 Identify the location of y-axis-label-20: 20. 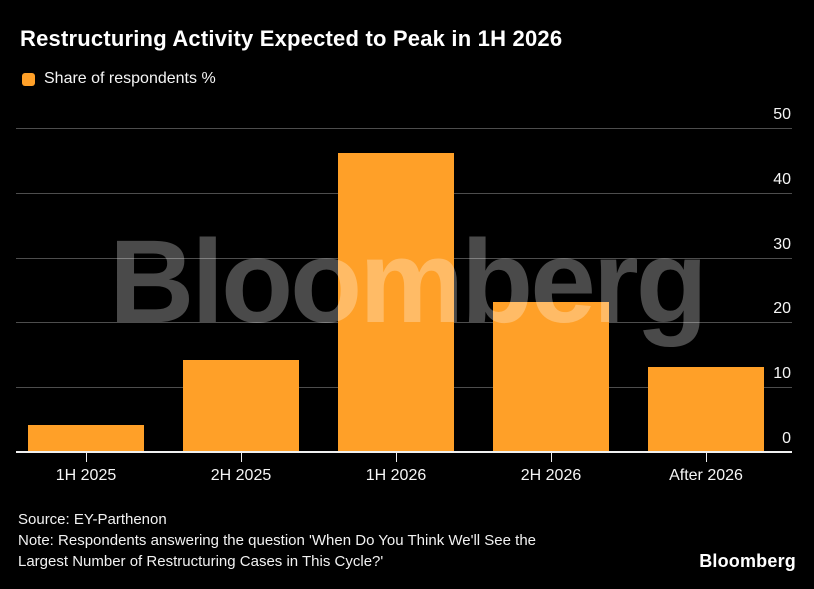
(782, 309).